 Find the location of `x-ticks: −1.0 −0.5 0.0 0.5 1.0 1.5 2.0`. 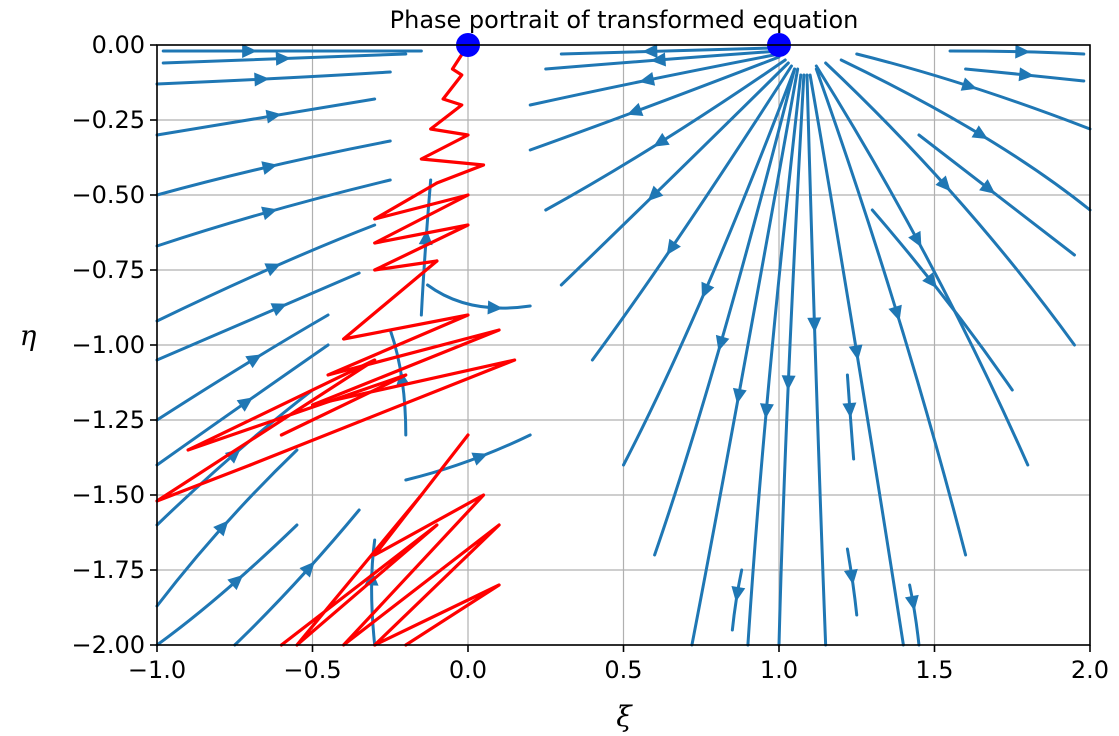

x-ticks: −1.0 −0.5 0.0 0.5 1.0 1.5 2.0 is located at coordinates (618, 664).